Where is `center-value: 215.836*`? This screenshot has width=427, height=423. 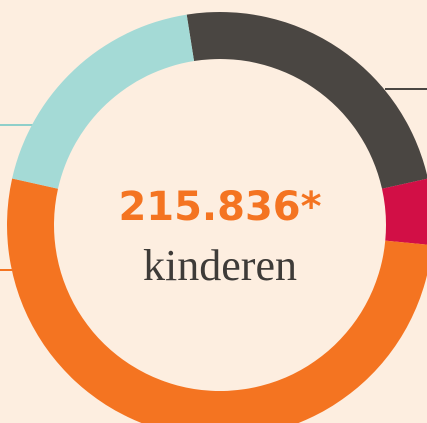
center-value: 215.836* is located at coordinates (219, 207).